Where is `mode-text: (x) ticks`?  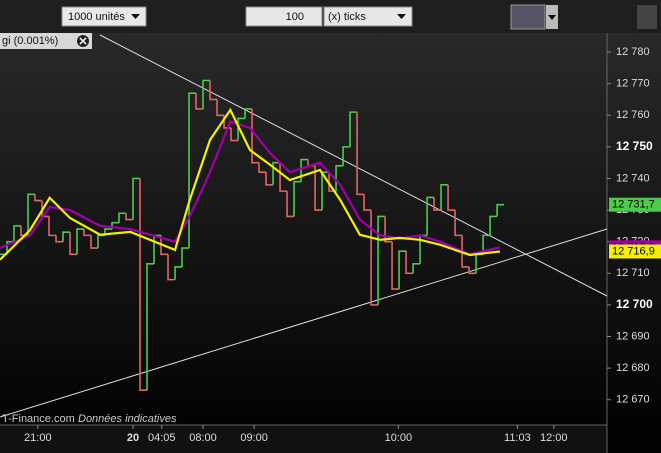
mode-text: (x) ticks is located at coordinates (347, 17).